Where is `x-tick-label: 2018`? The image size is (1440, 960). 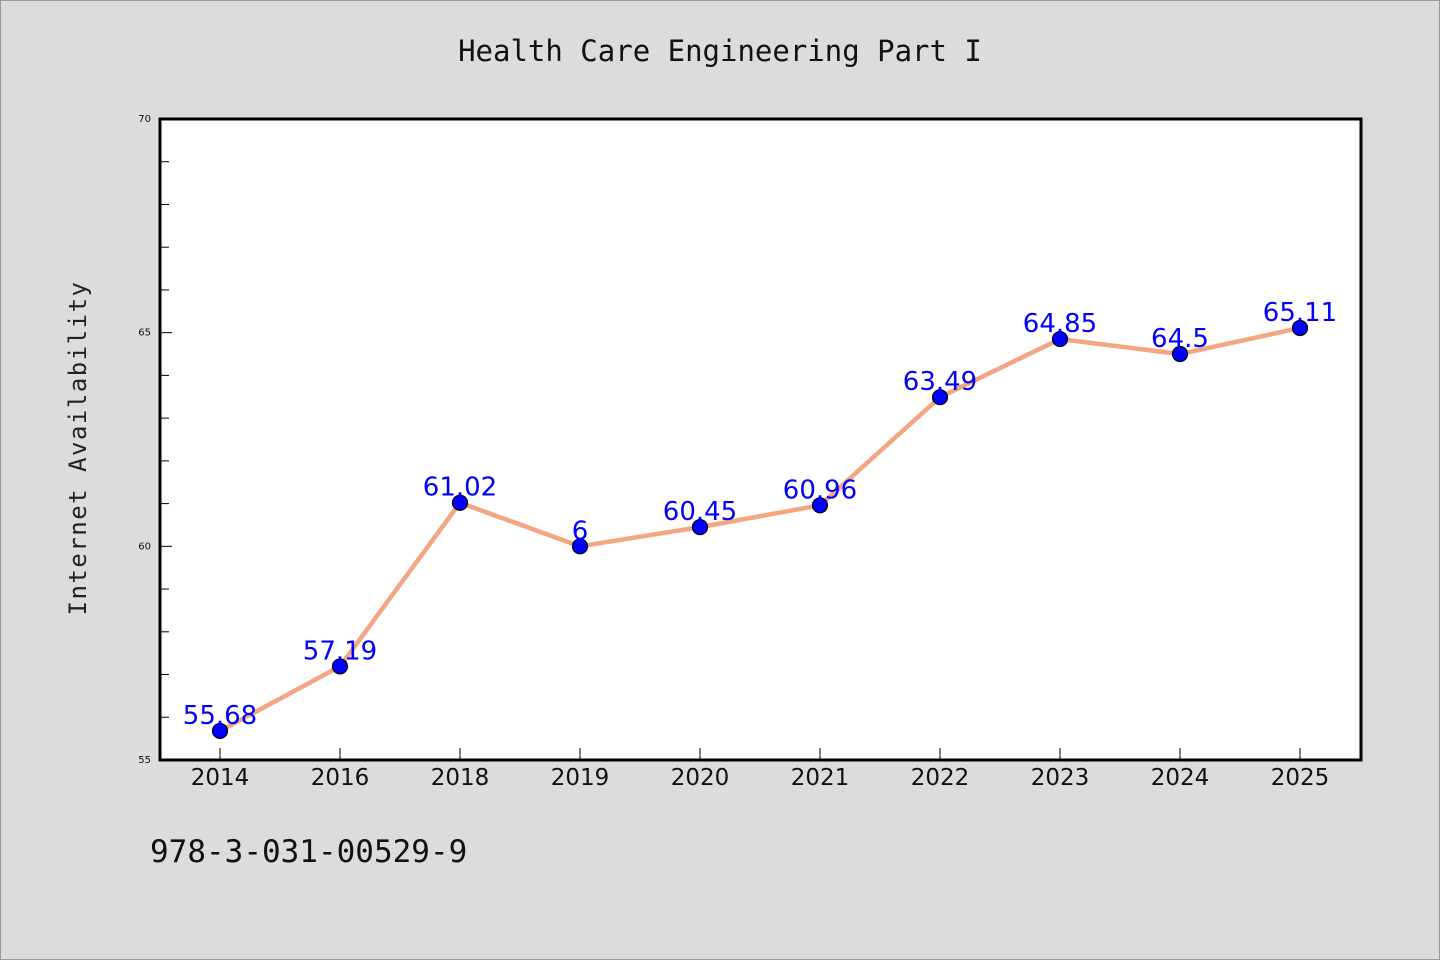
x-tick-label: 2018 is located at coordinates (460, 778).